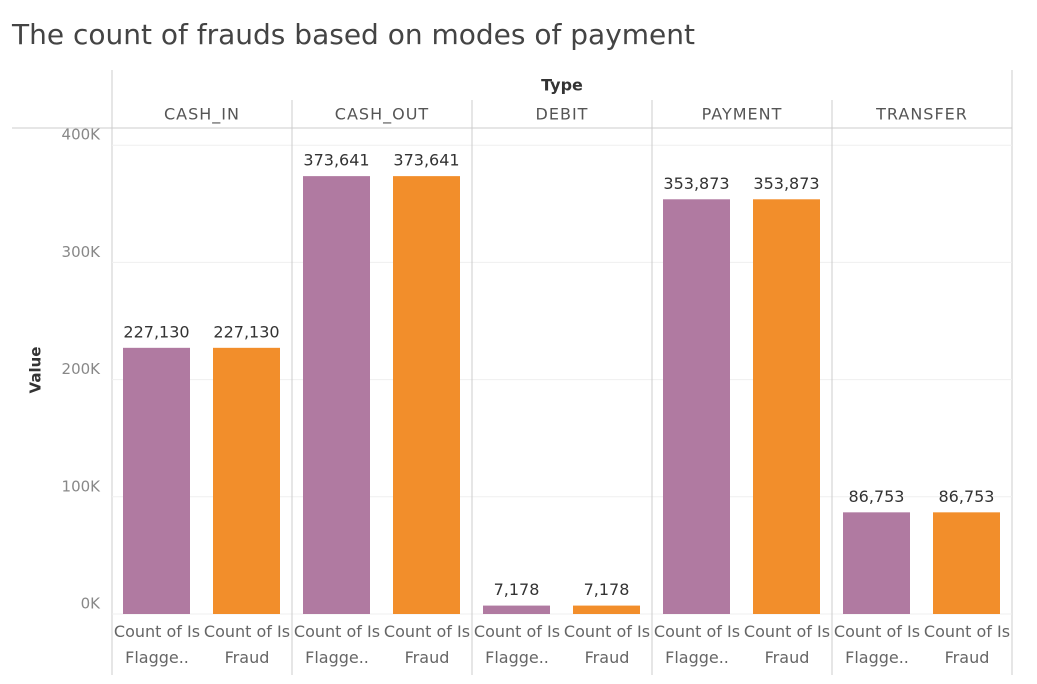  I want to click on y-axis-label: Value, so click(36, 370).